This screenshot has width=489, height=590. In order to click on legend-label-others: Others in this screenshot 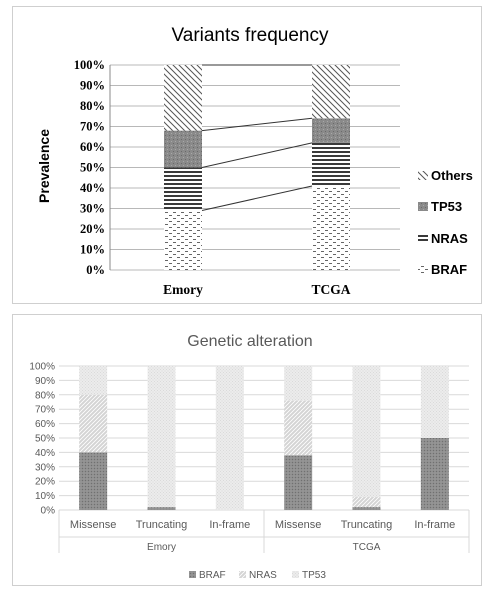, I will do `click(452, 175)`.